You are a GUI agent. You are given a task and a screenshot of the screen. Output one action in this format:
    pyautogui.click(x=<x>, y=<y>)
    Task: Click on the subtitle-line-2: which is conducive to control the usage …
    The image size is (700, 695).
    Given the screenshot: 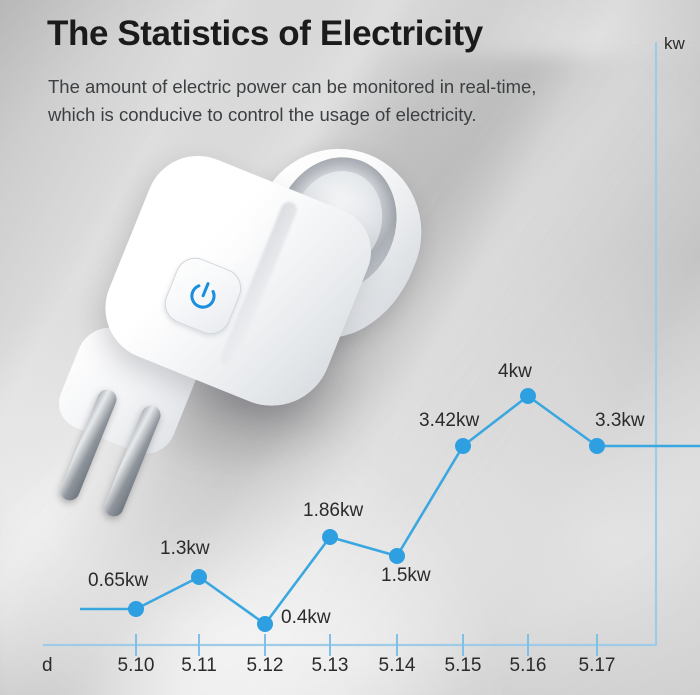 What is the action you would take?
    pyautogui.click(x=262, y=114)
    